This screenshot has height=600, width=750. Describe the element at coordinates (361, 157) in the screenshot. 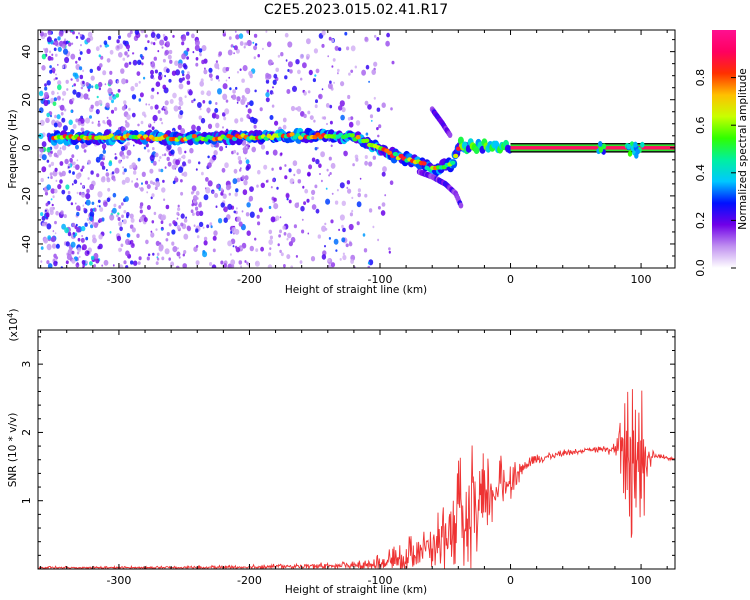

I see `spectrogram-ridge` at that location.